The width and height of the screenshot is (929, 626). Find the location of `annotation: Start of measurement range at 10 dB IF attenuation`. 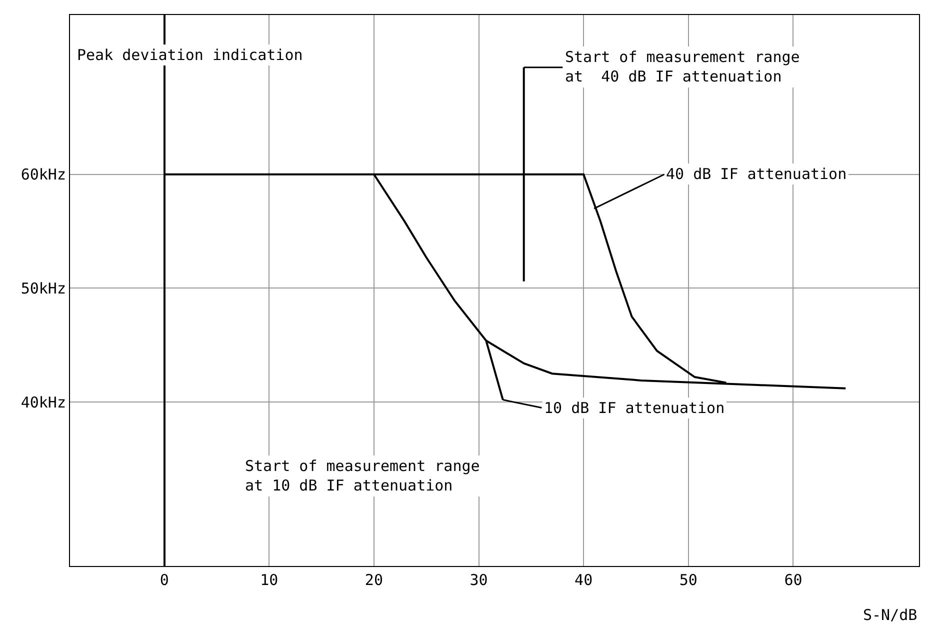

annotation: Start of measurement range at 10 dB IF attenuation is located at coordinates (362, 475).